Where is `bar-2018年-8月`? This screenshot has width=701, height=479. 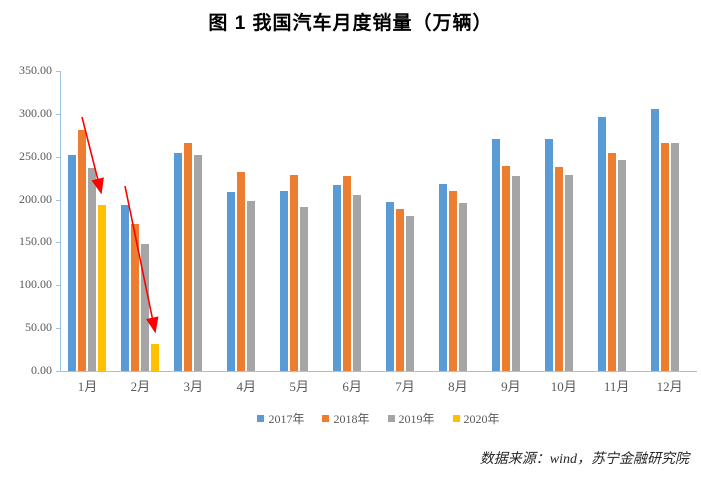
bar-2018年-8月 is located at coordinates (452, 281).